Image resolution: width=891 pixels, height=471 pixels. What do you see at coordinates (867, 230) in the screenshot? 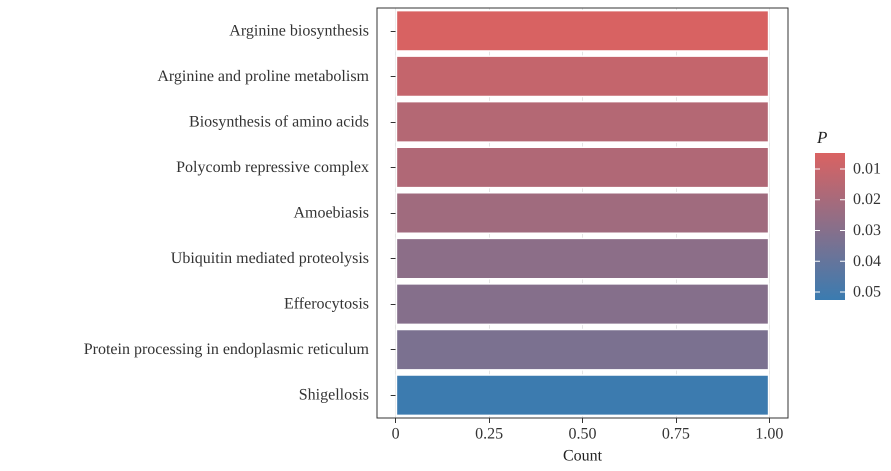
I see `color-bar-label: 0.03` at bounding box center [867, 230].